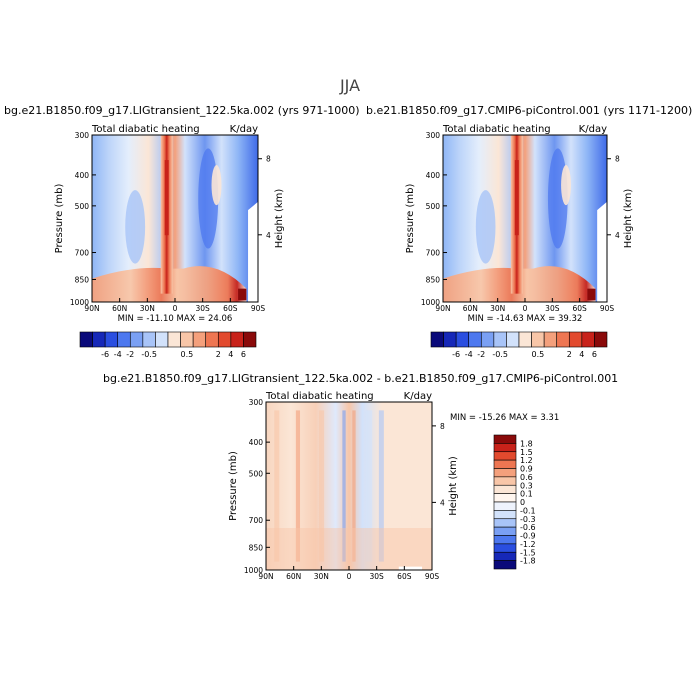 The image size is (700, 700). What do you see at coordinates (528, 510) in the screenshot?
I see `colorbar-label: -0.1` at bounding box center [528, 510].